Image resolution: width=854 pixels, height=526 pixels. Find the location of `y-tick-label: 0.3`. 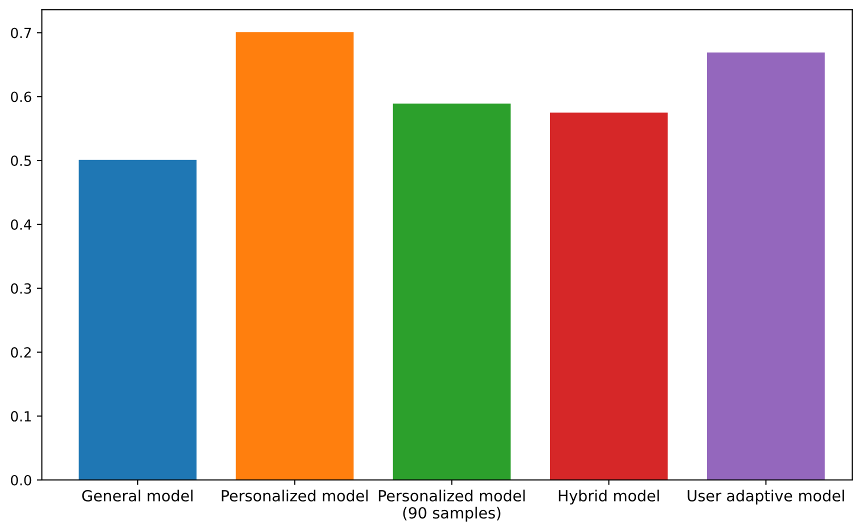

y-tick-label: 0.3 is located at coordinates (21, 288).